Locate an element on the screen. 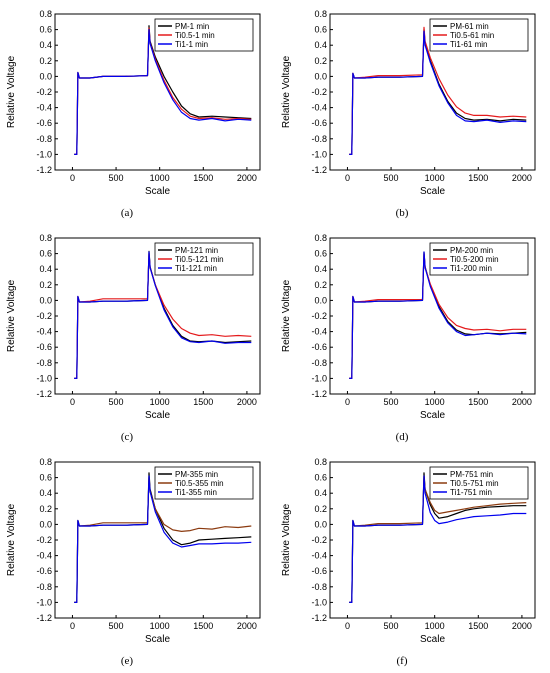 The height and width of the screenshot is (673, 550). panel-caption: (d) is located at coordinates (402, 437).